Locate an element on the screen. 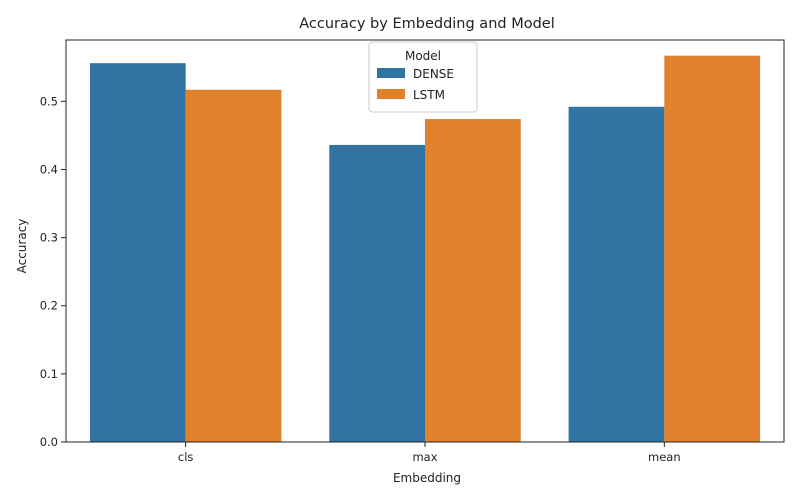 This screenshot has height=504, width=800. y-tick-label: 0.1 is located at coordinates (49, 374).